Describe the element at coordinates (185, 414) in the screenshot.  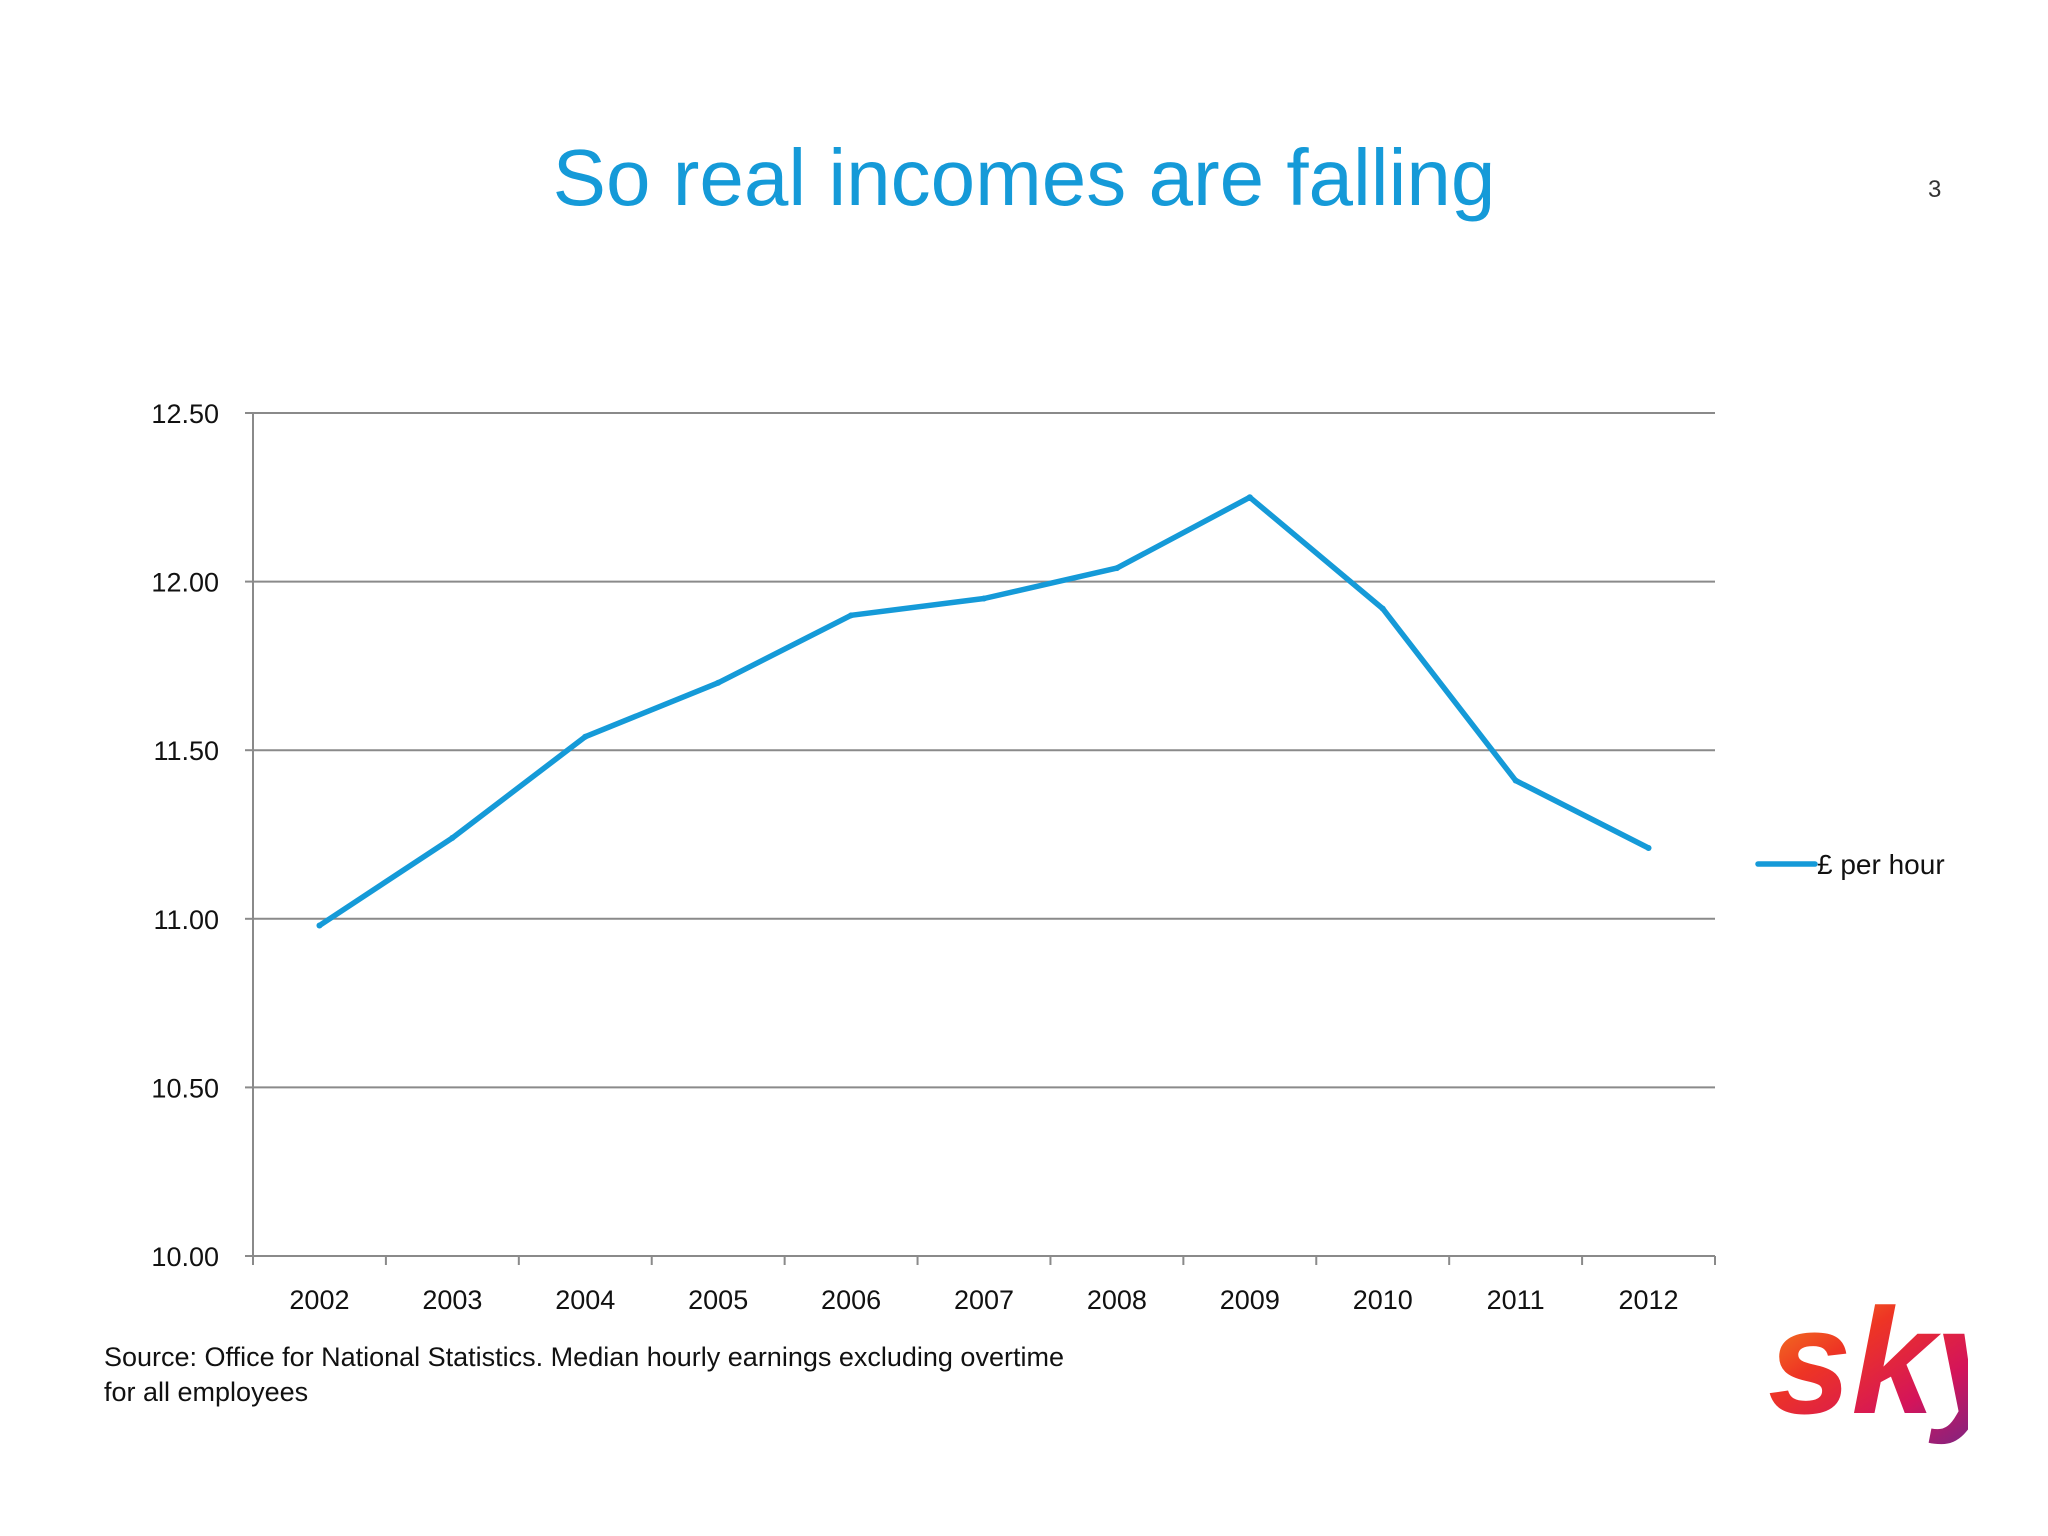
I see `y-tick-label: 12.50` at that location.